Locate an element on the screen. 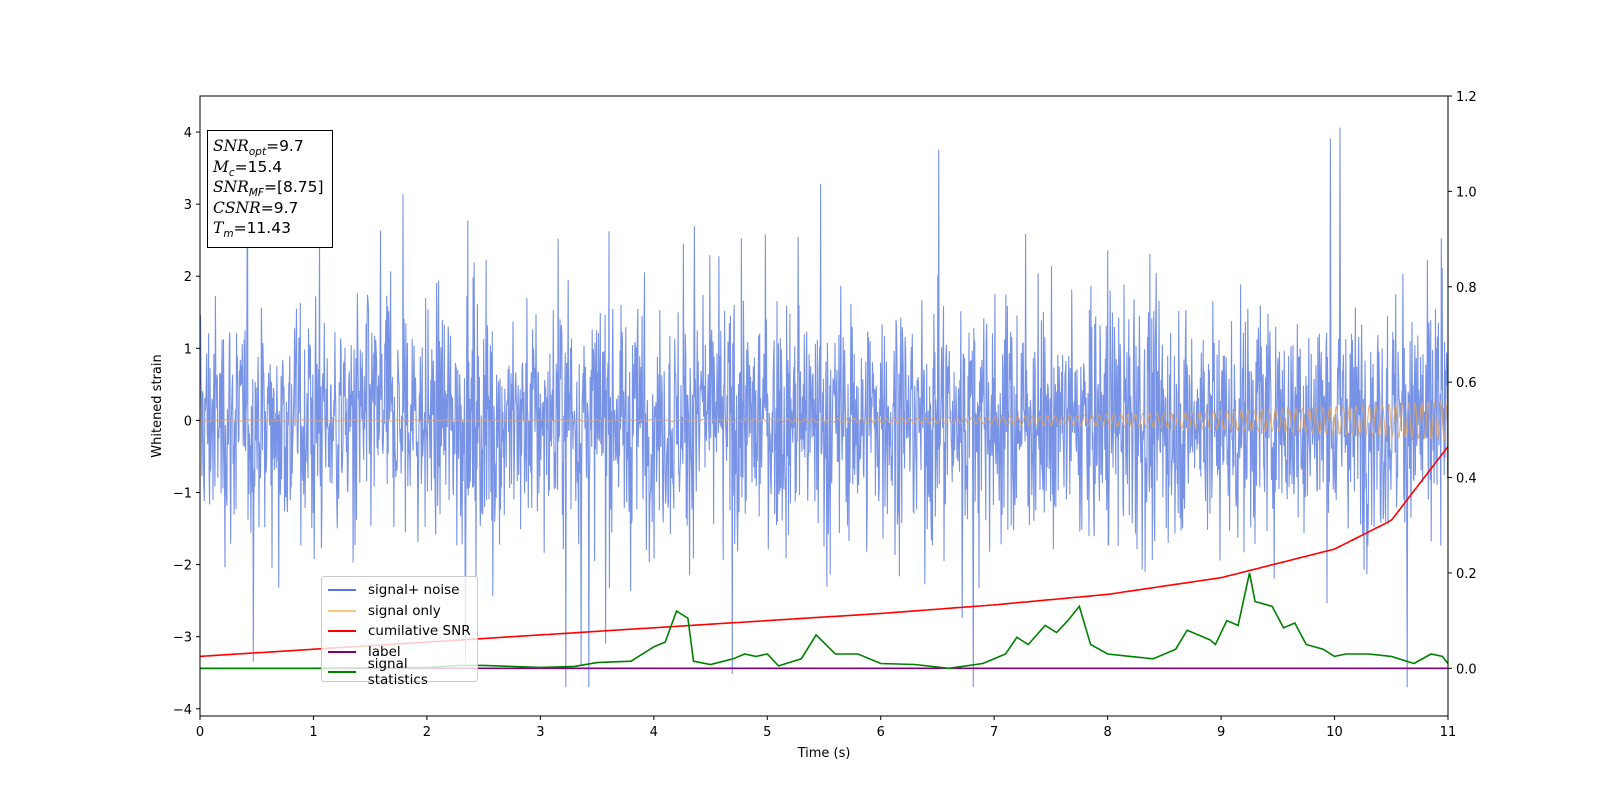  y-left-tick-label: −3 is located at coordinates (182, 638).